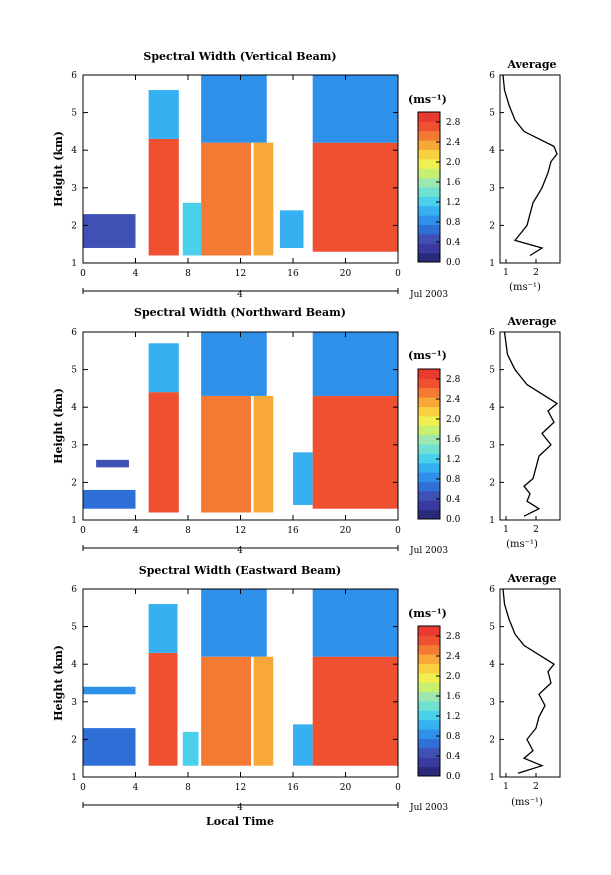 The width and height of the screenshot is (611, 875). I want to click on colorbar-tick-label: 0.8, so click(453, 737).